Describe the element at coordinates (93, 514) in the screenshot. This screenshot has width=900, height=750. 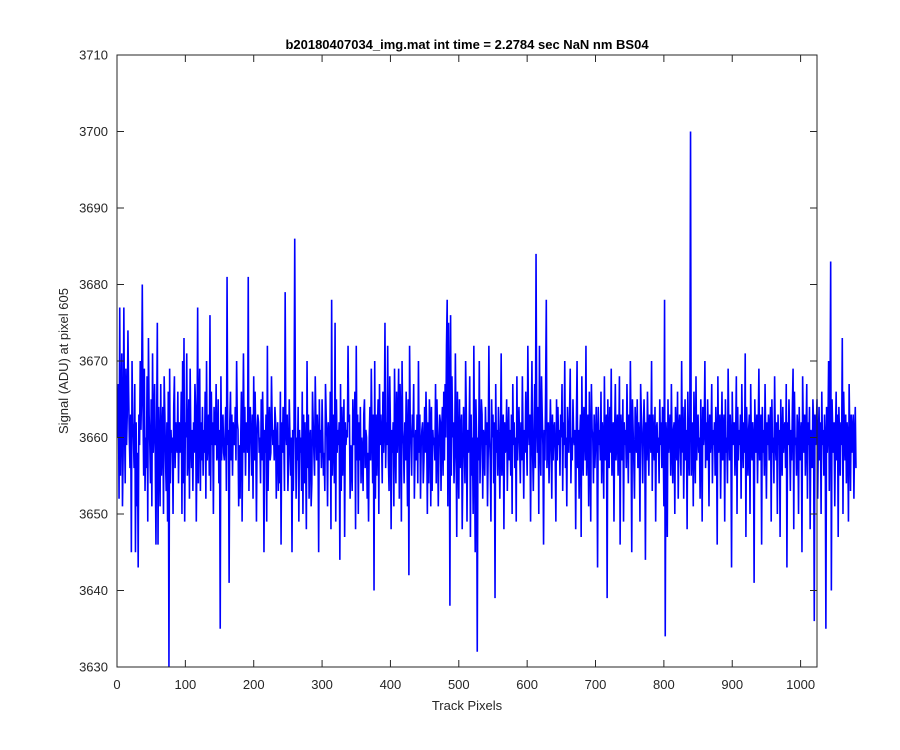
I see `y-tick-label: 3650` at that location.